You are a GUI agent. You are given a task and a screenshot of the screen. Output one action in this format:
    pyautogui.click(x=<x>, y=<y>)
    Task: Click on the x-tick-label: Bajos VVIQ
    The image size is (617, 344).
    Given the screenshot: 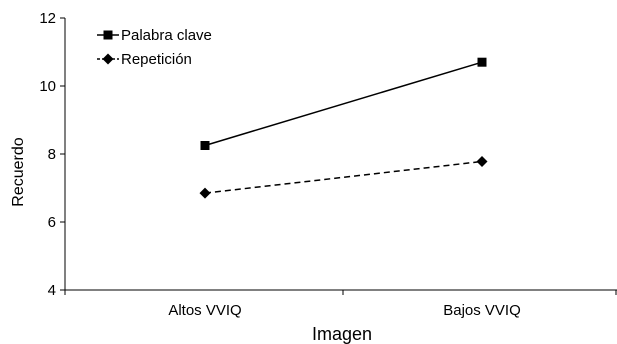 What is the action you would take?
    pyautogui.click(x=482, y=310)
    